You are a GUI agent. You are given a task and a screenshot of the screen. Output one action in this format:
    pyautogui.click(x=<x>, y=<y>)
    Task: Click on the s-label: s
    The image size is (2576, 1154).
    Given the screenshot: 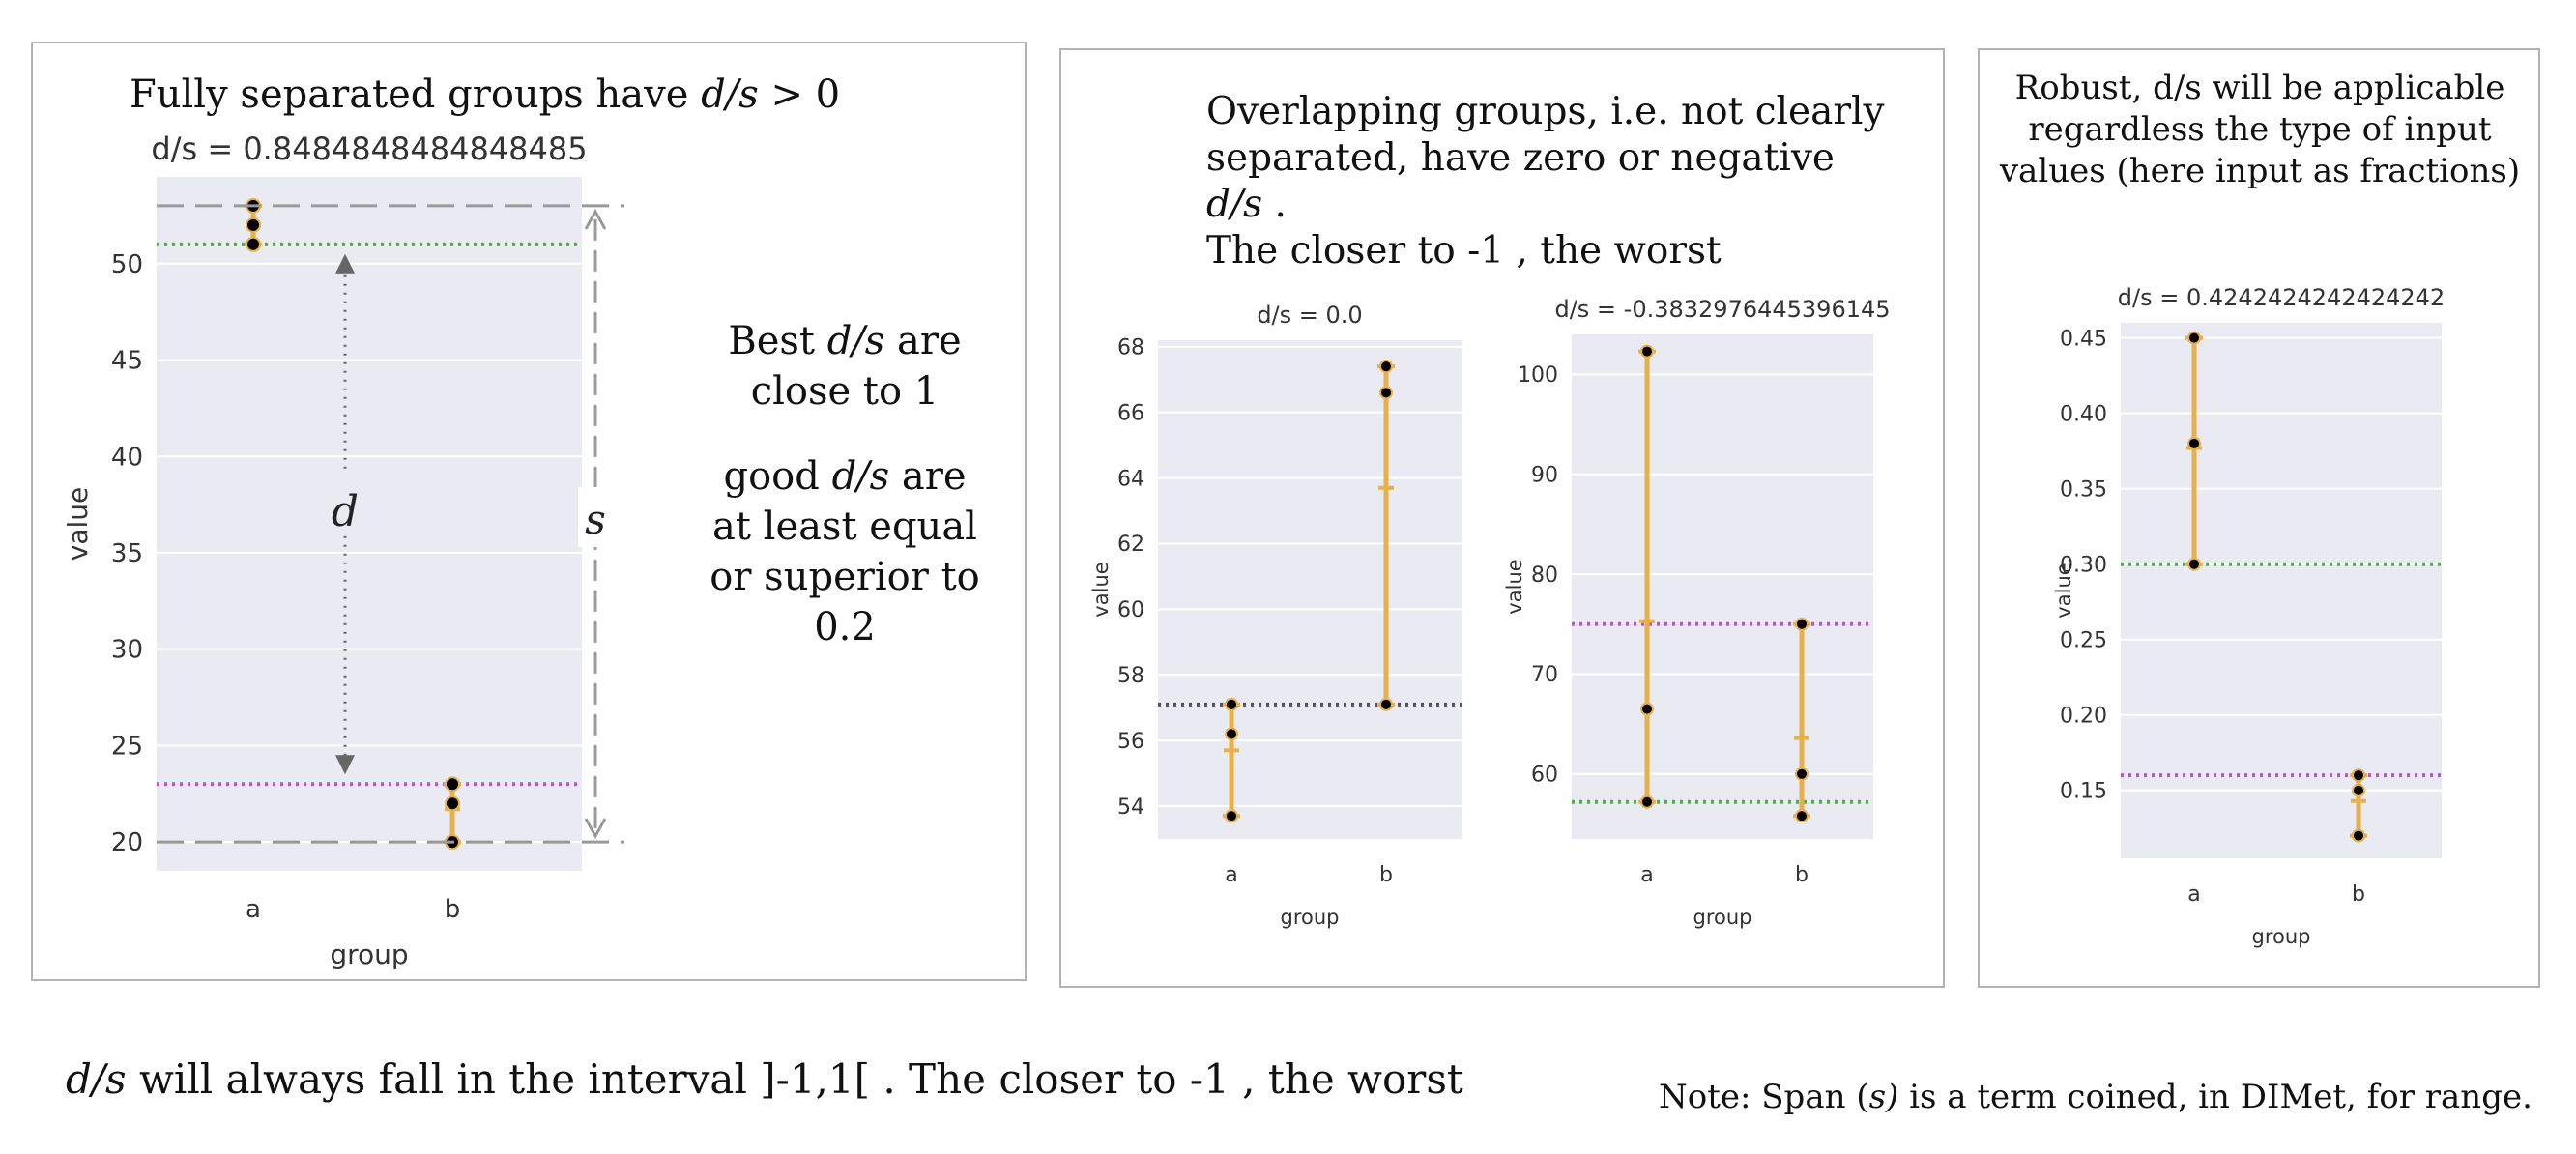 What is the action you would take?
    pyautogui.click(x=595, y=519)
    